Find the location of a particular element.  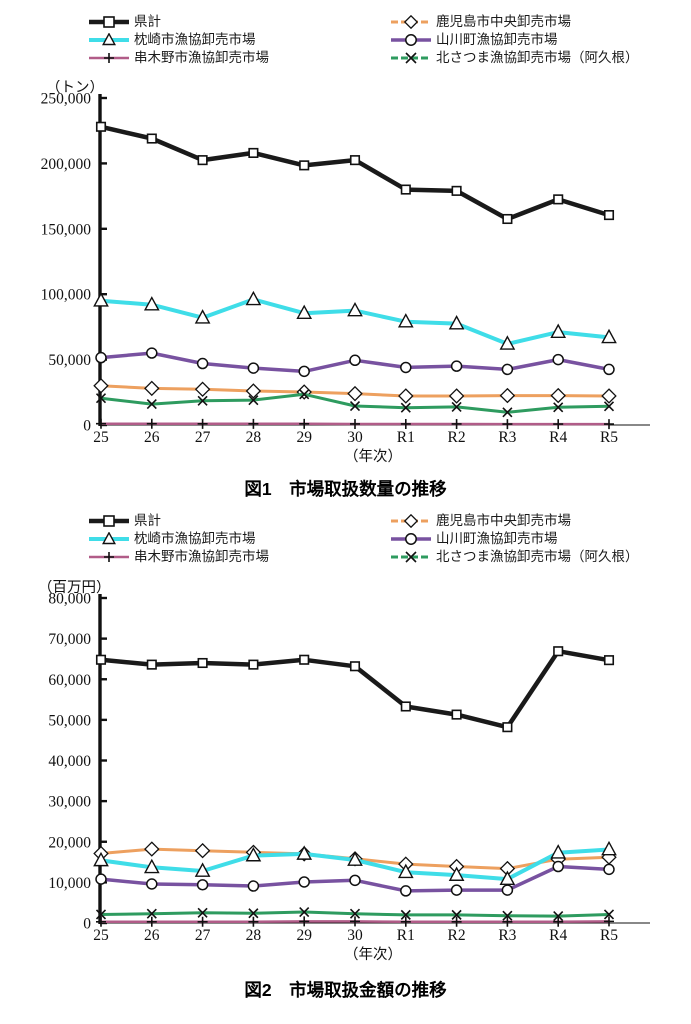

y-tick-label: 100,000 is located at coordinates (66, 295).